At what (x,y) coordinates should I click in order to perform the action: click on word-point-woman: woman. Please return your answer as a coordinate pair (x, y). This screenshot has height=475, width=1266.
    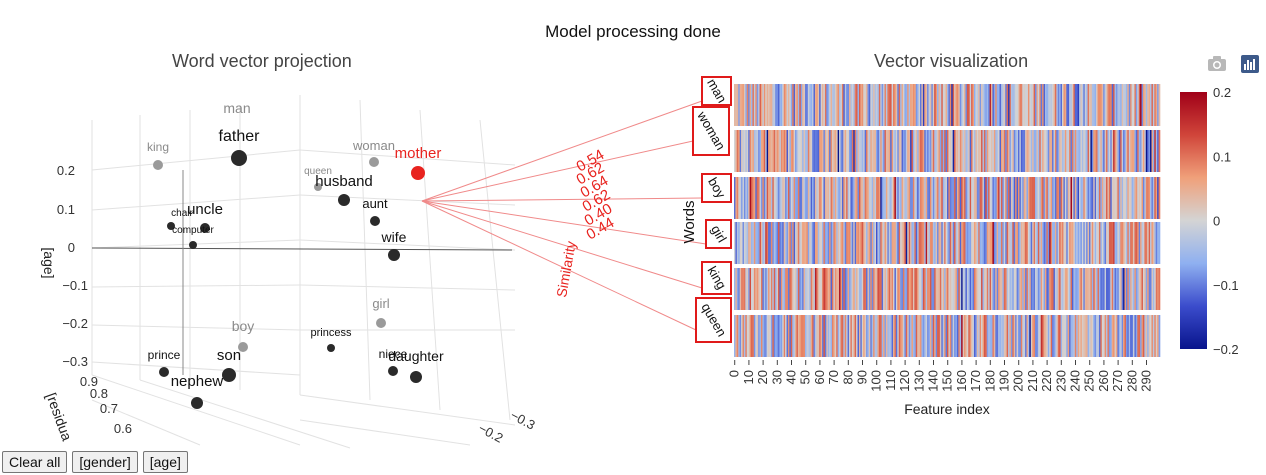
    Looking at the image, I should click on (373, 152).